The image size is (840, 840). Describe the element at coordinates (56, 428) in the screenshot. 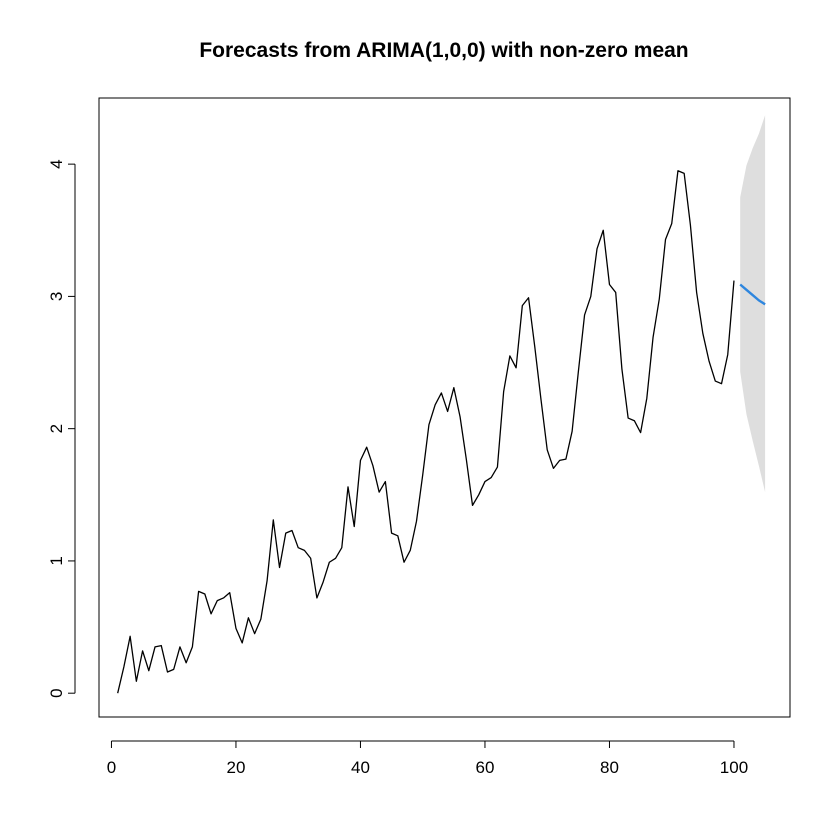

I see `y-tick-label: 2` at that location.